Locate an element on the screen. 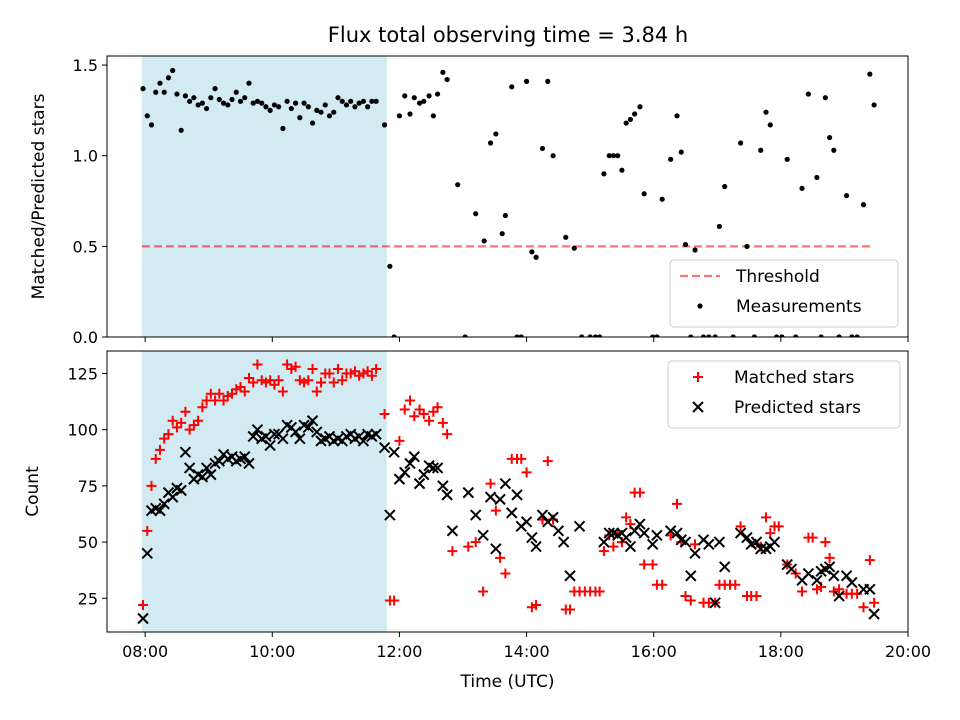 This screenshot has height=720, width=960. chart-title: Flux total observing time = 3.84 h is located at coordinates (508, 35).